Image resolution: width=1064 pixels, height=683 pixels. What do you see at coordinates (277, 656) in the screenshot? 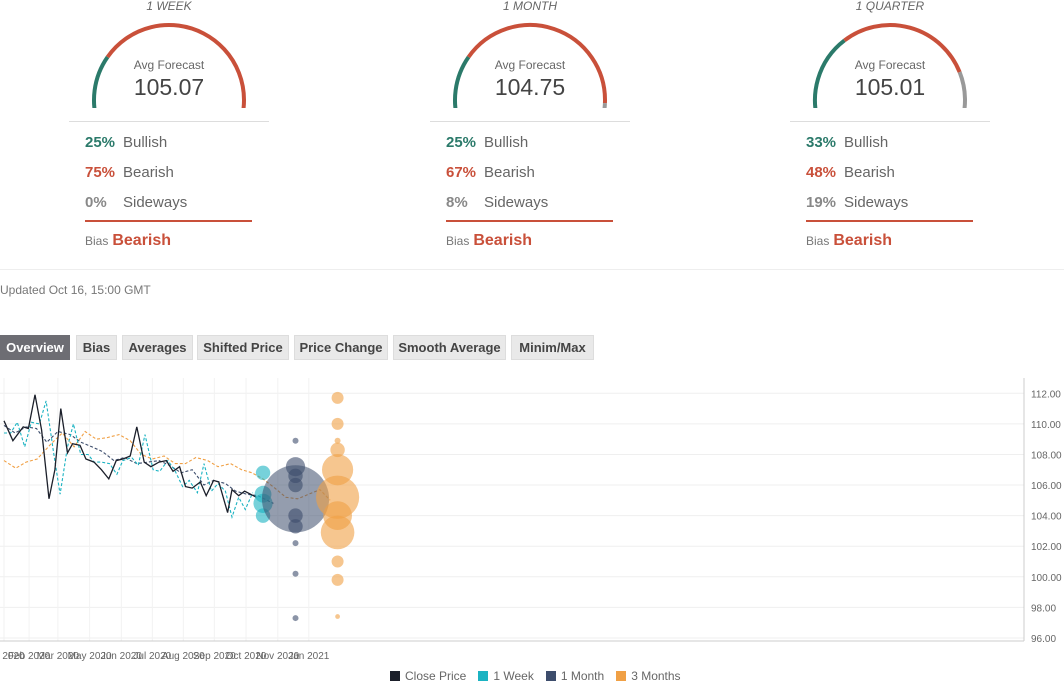
I see `x-tick-label: Nov 2020` at bounding box center [277, 656].